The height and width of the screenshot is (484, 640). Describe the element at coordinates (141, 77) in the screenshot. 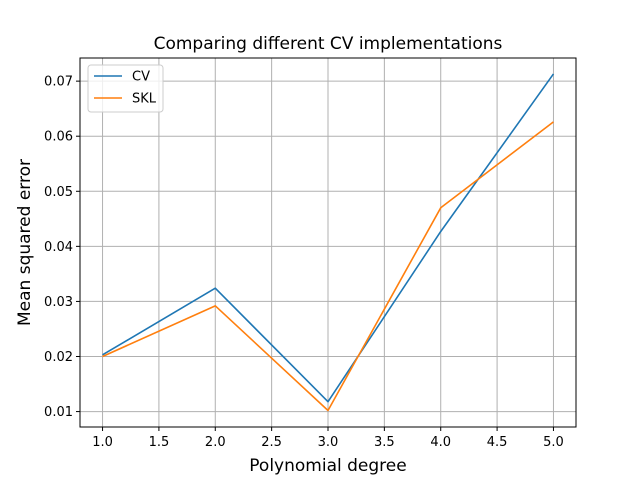

I see `legend-label-cv: CV` at that location.